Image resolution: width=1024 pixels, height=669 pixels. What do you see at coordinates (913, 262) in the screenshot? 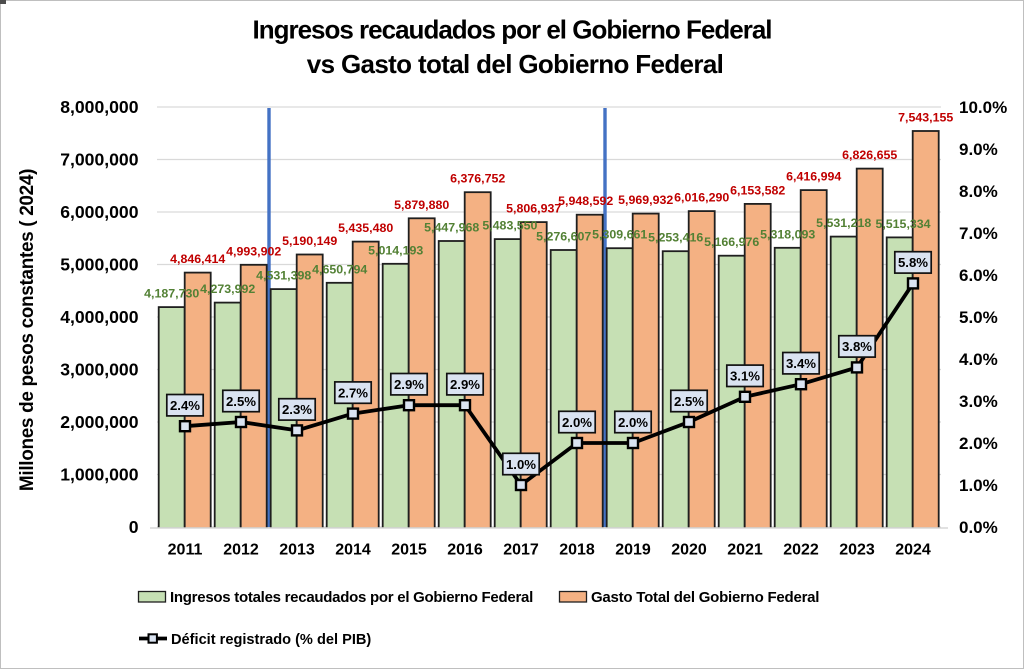
I see `svg-text: 5.8%` at bounding box center [913, 262].